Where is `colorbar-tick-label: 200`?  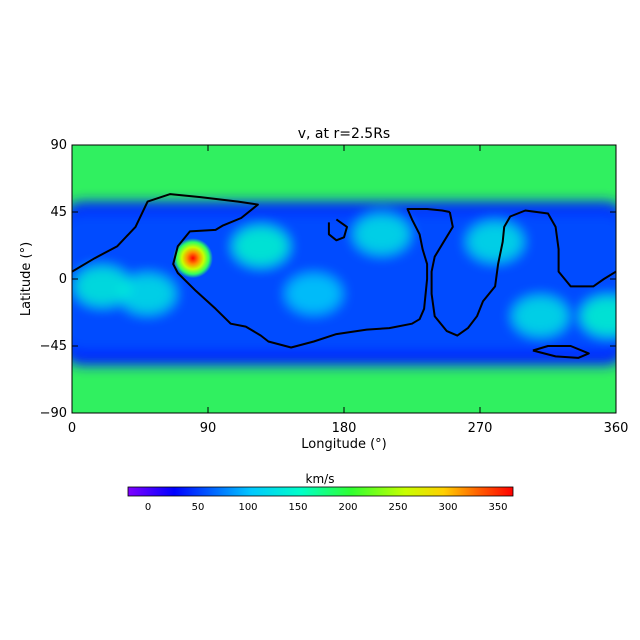
colorbar-tick-label: 200 is located at coordinates (347, 507).